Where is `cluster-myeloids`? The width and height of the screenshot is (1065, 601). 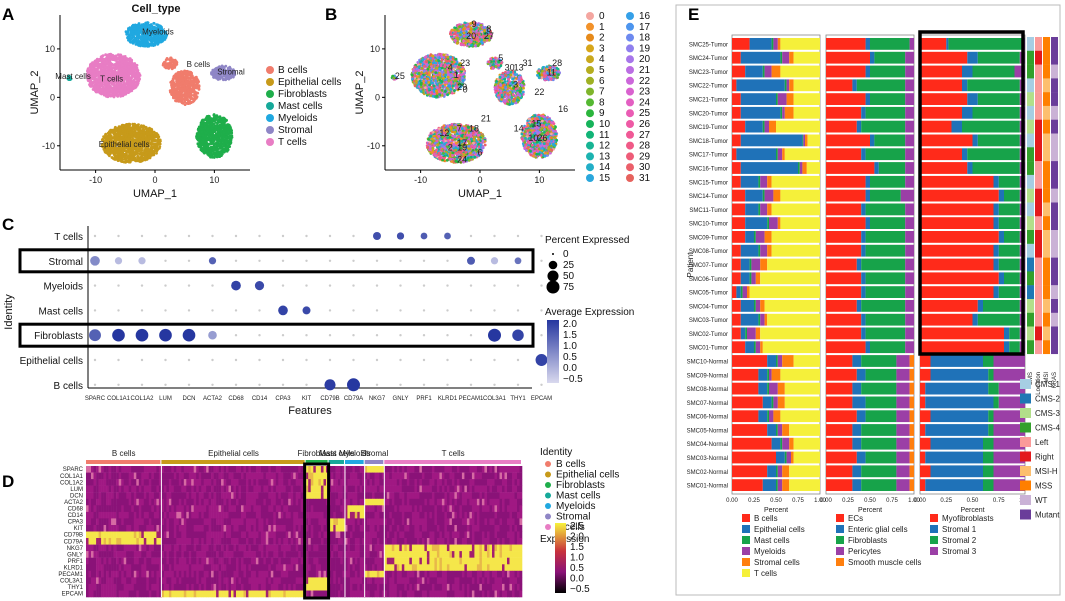 cluster-myeloids is located at coordinates (146, 34).